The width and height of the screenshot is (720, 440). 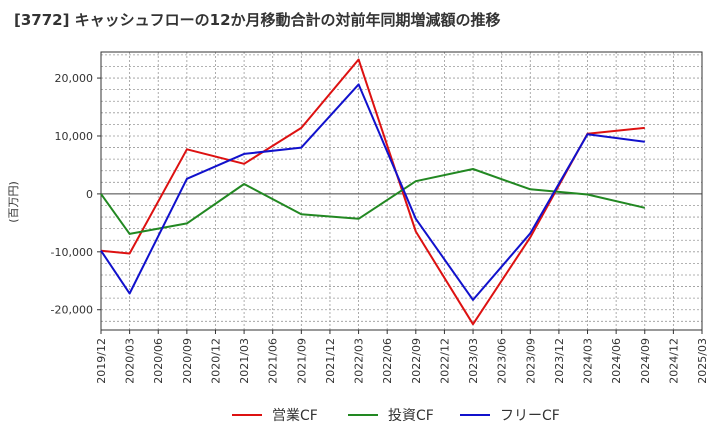 I want to click on y-tick-label: -20,000, so click(x=72, y=310).